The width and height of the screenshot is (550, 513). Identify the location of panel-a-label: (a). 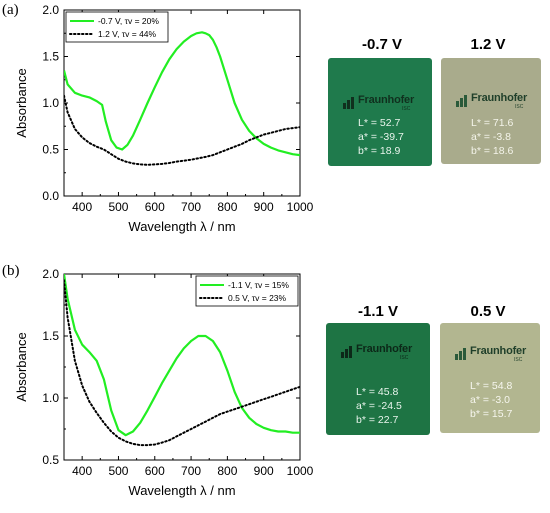
(10, 10).